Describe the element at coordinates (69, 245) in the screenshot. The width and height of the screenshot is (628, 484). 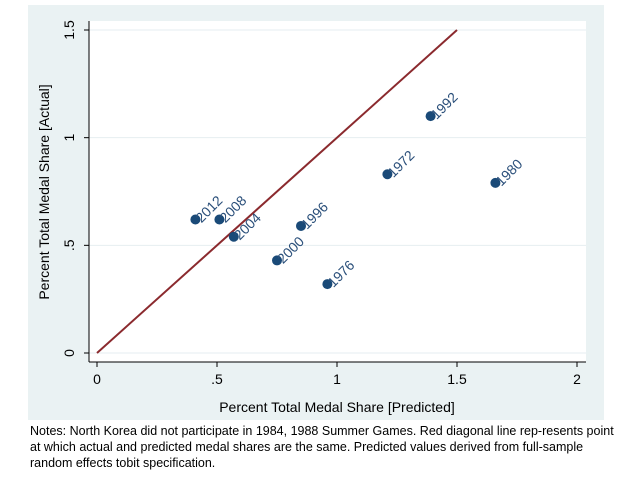
I see `y-tick-label: .5` at that location.